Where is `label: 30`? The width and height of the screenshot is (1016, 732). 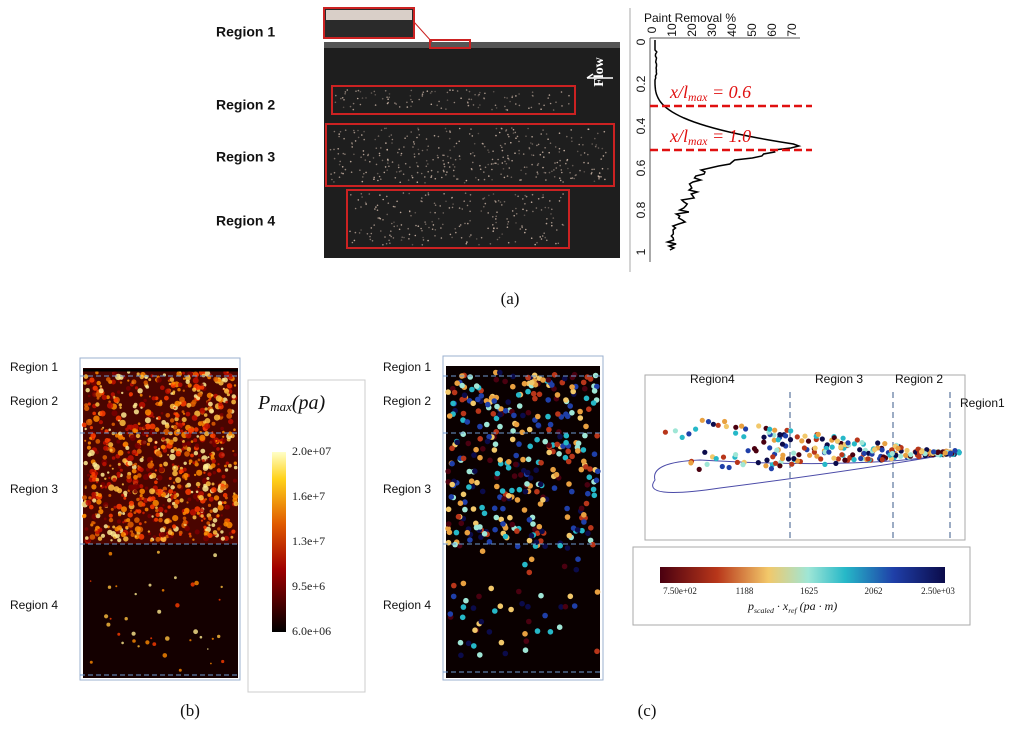 label: 30 is located at coordinates (712, 30).